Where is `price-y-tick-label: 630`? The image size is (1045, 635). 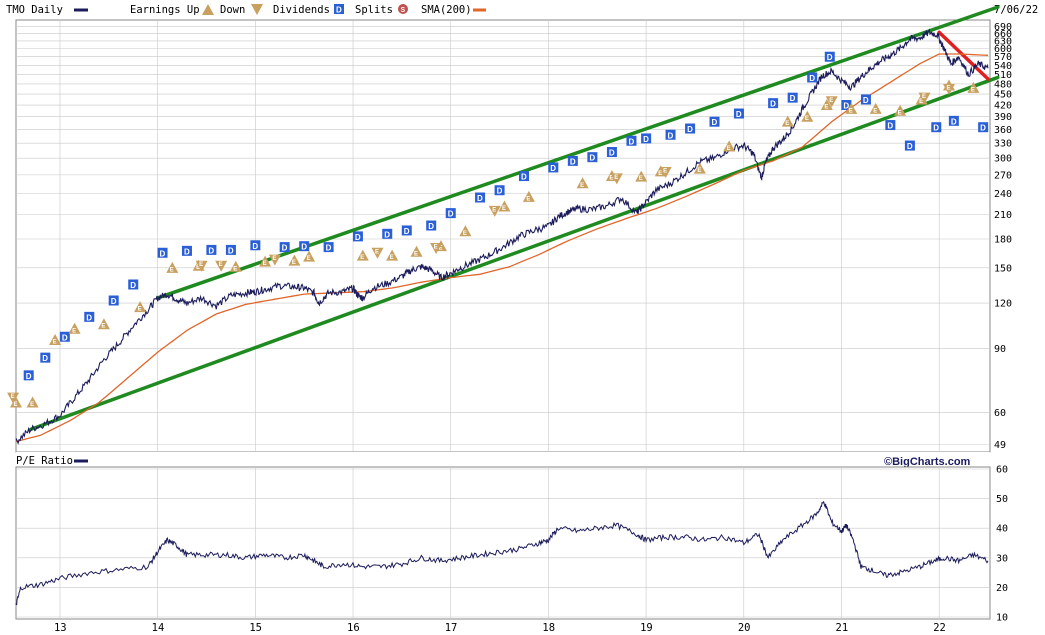
price-y-tick-label: 630 is located at coordinates (1003, 41).